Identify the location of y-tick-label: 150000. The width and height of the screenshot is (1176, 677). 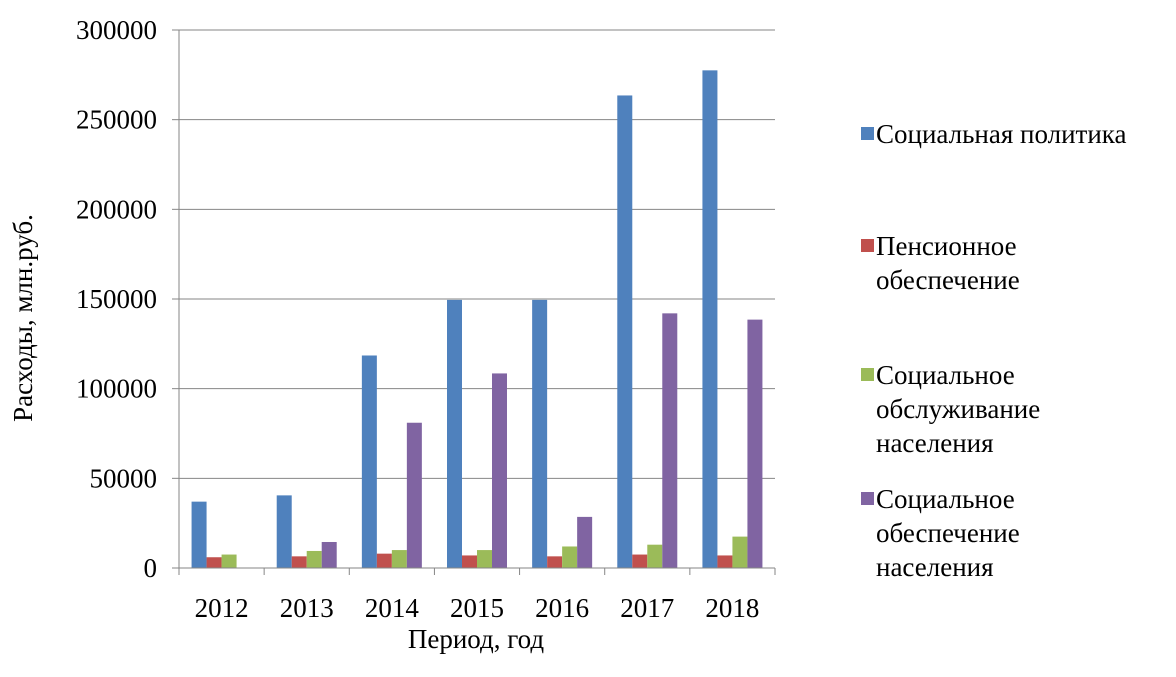
(116, 299).